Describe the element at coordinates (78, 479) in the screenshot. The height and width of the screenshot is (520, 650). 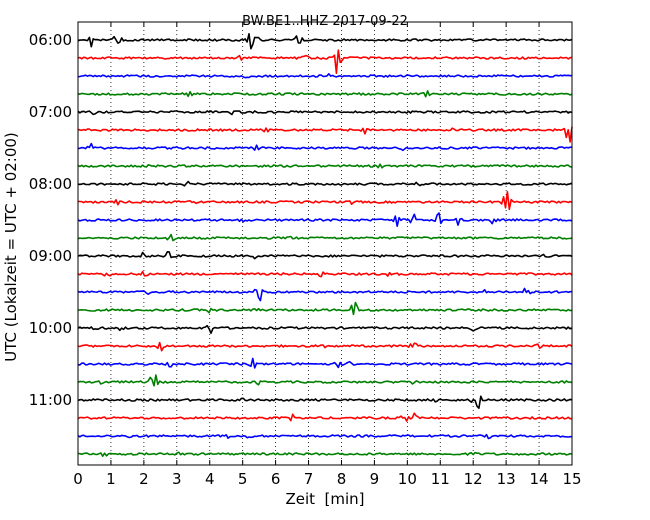
I see `x-tick-label: 0` at that location.